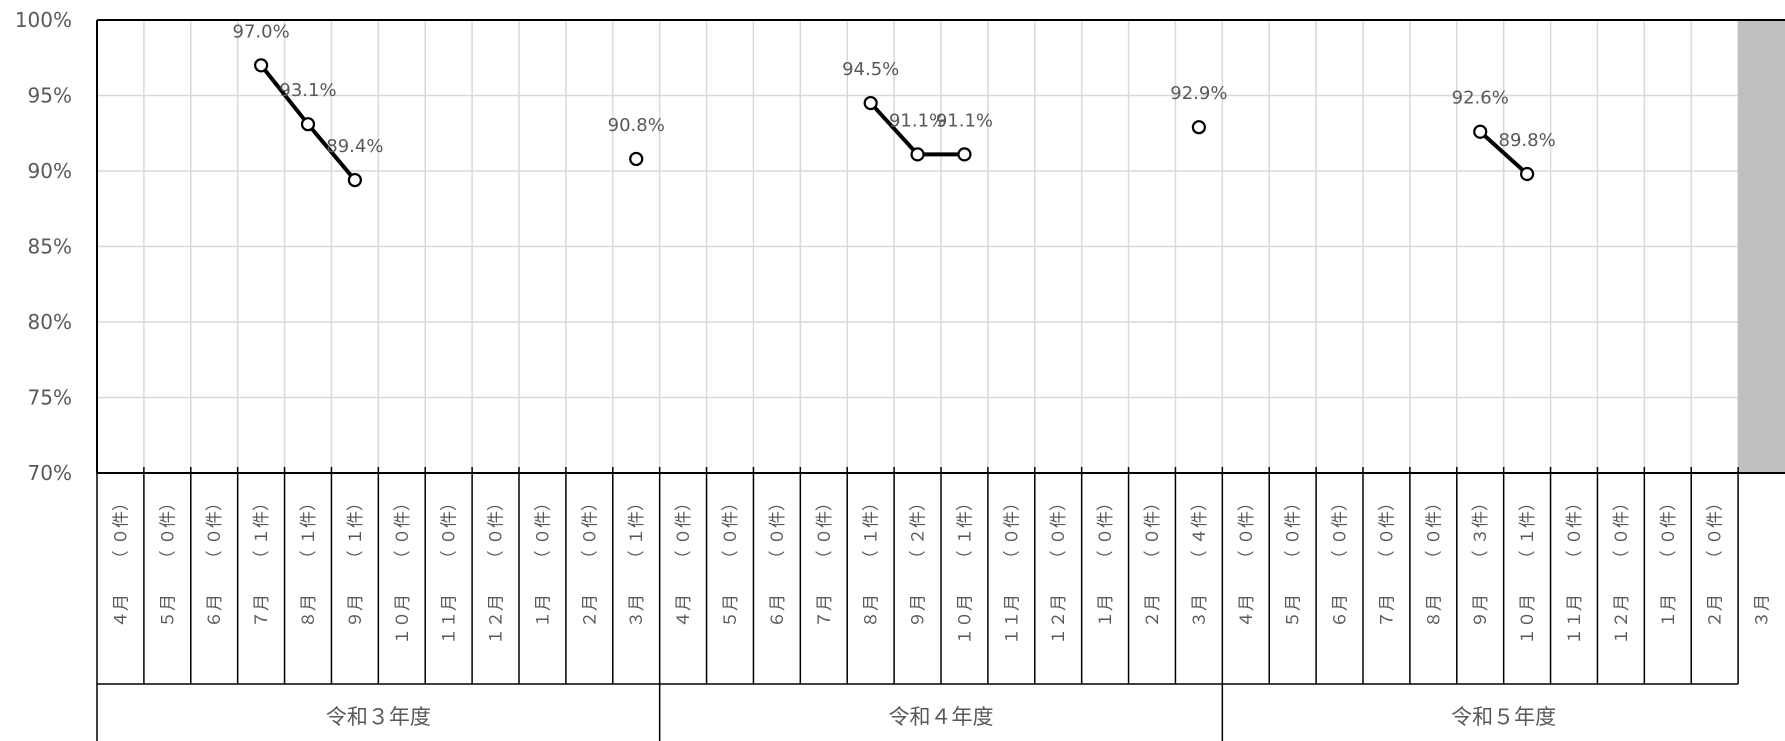 The image size is (1785, 741). I want to click on data-label: 90.8%, so click(636, 125).